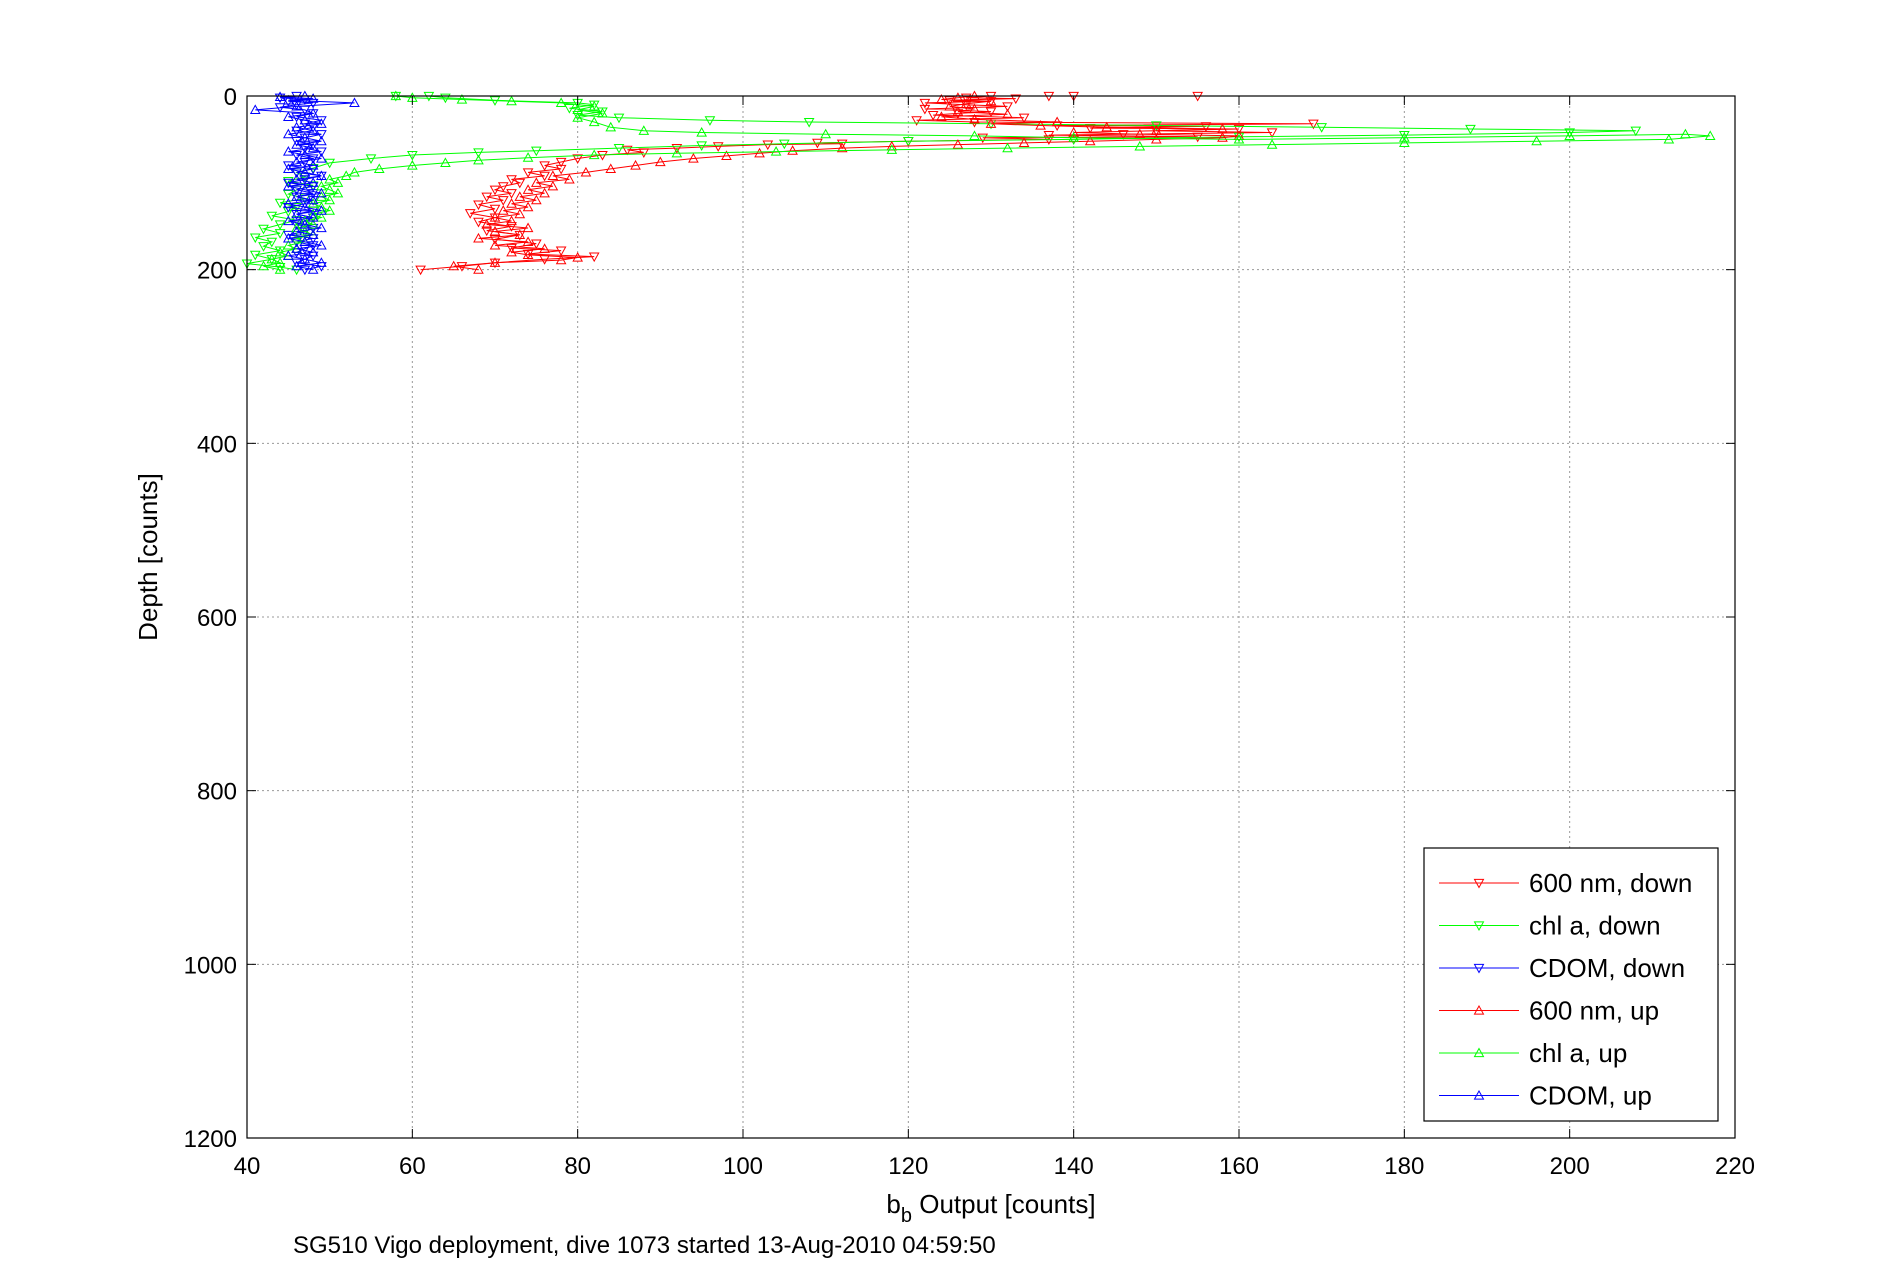 Image resolution: width=1891 pixels, height=1262 pixels. Describe the element at coordinates (1590, 1096) in the screenshot. I see `legend-label: CDOM, up` at that location.